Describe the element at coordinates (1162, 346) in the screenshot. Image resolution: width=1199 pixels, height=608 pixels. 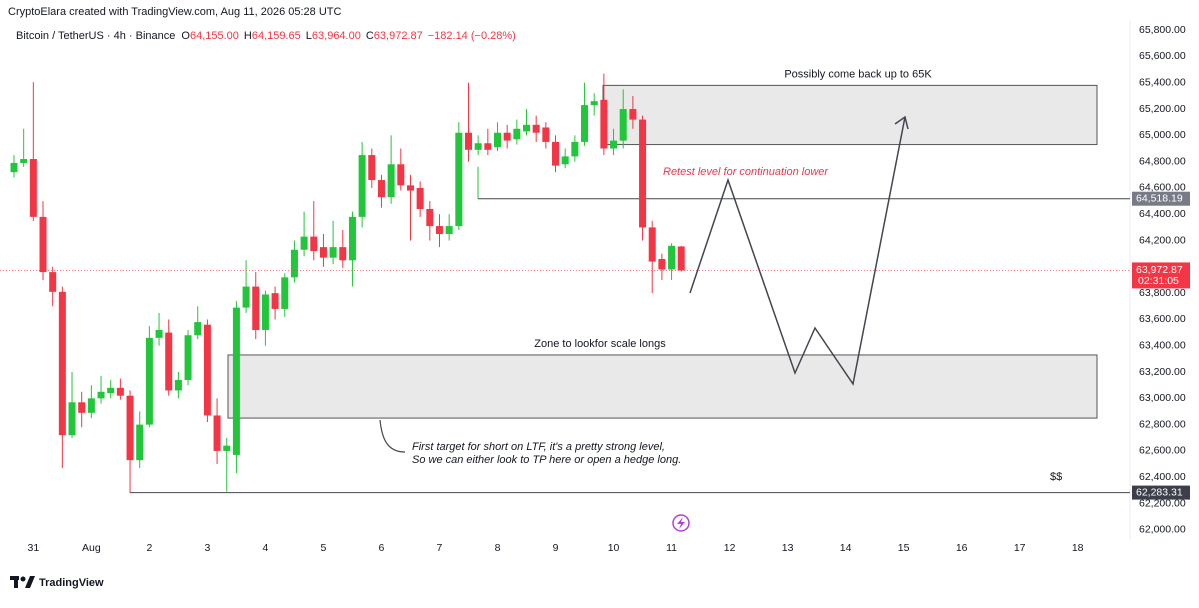
I see `y-tick-label: 63,400.00` at that location.